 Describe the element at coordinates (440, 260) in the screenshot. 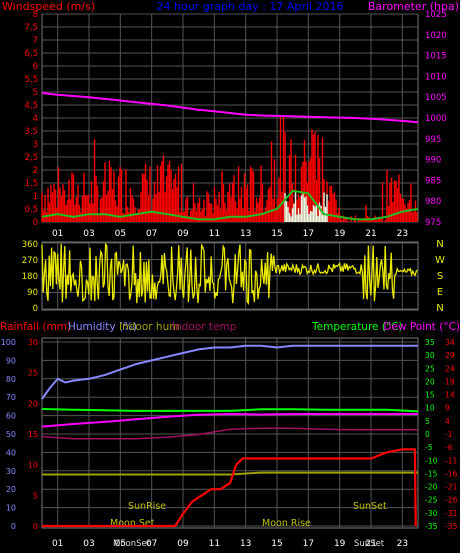

I see `axis-tick-label: W` at that location.